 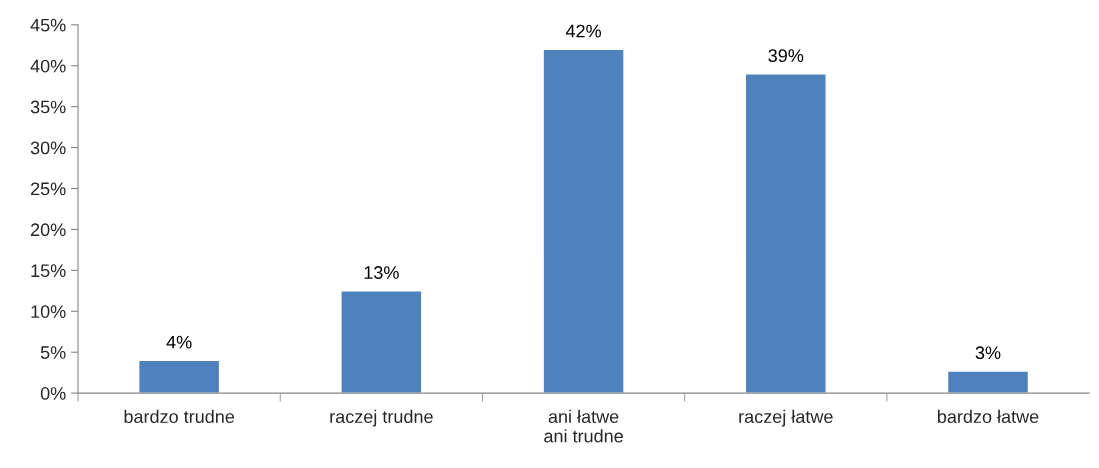 What do you see at coordinates (48, 230) in the screenshot?
I see `y-tick-label: 20%` at bounding box center [48, 230].